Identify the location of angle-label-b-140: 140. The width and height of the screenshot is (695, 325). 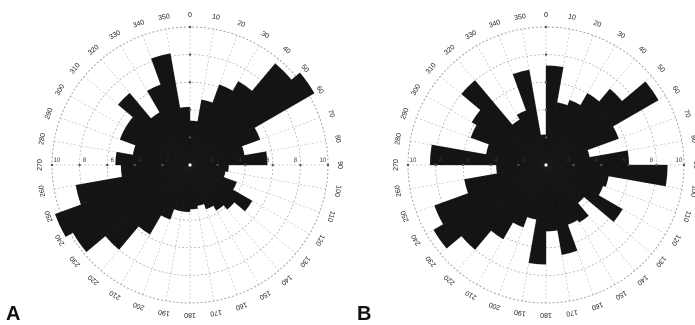
(642, 279).